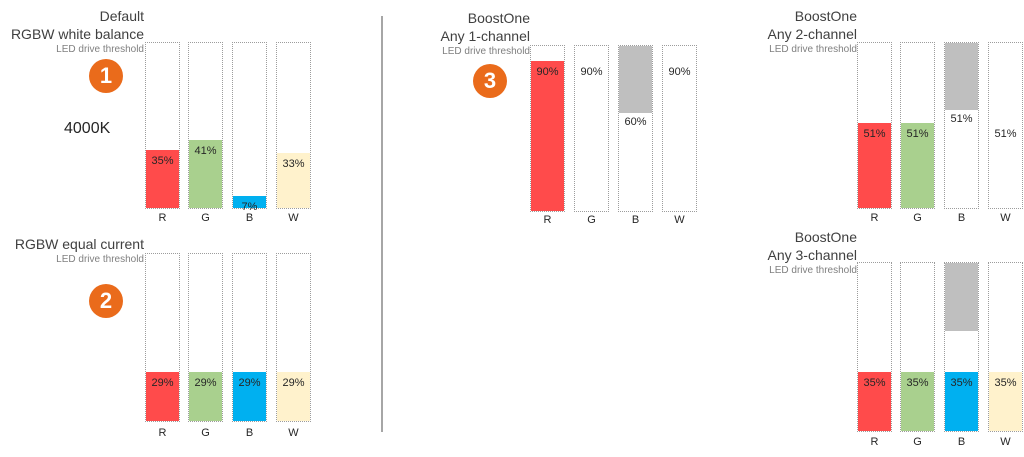 The height and width of the screenshot is (457, 1024). I want to click on panel-3-bar-B: 60%, so click(635, 128).